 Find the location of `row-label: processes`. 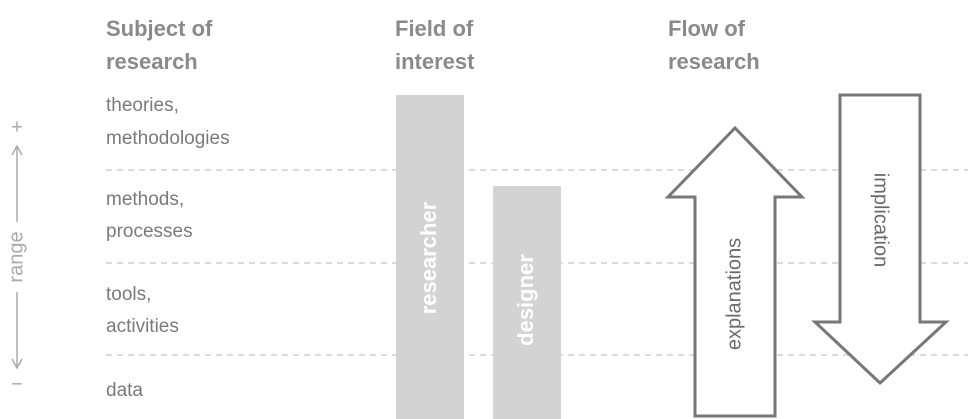

row-label: processes is located at coordinates (149, 231).